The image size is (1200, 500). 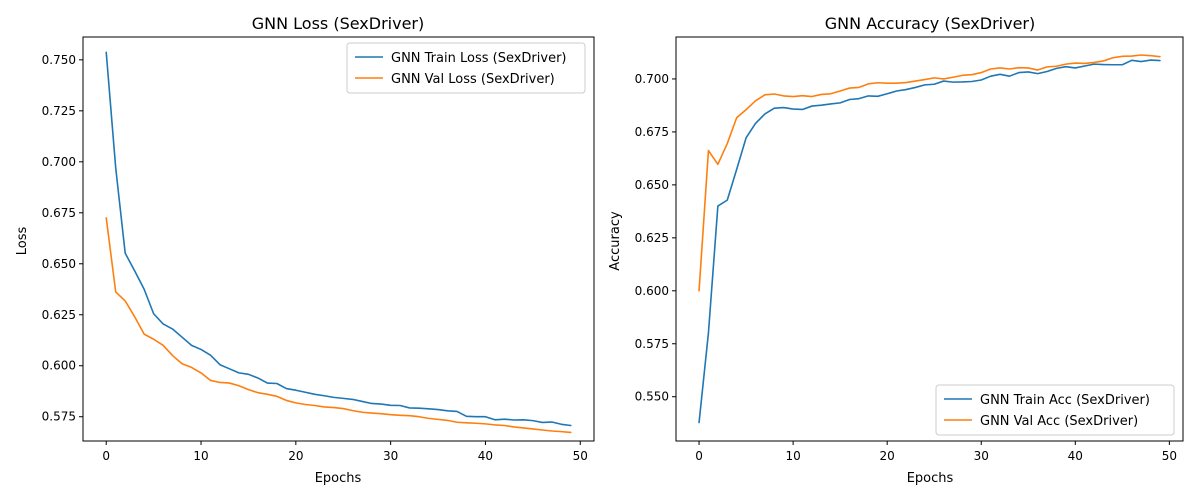 What do you see at coordinates (106, 456) in the screenshot?
I see `loss-chart-xtick-label: 0` at bounding box center [106, 456].